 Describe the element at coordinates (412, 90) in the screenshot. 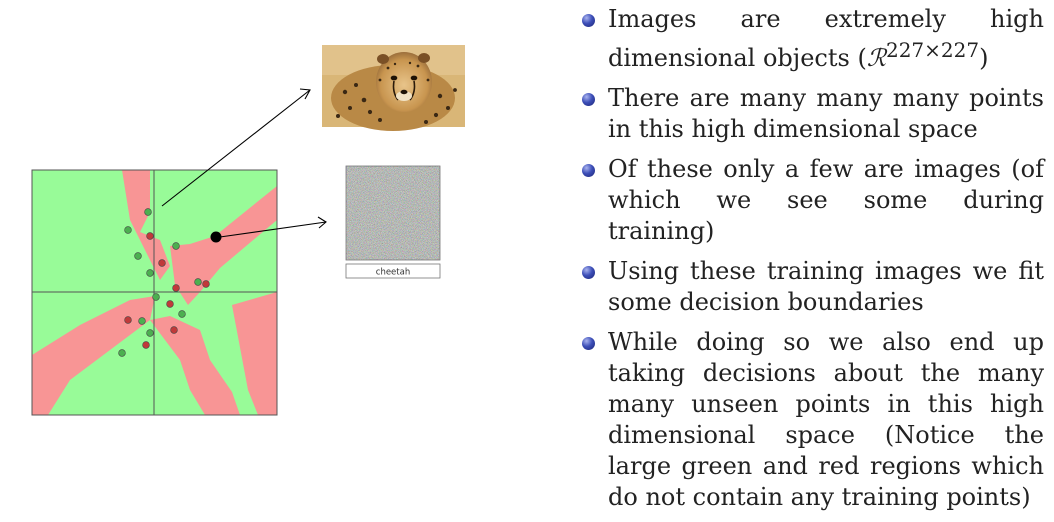

I see `tear-mark-right` at that location.